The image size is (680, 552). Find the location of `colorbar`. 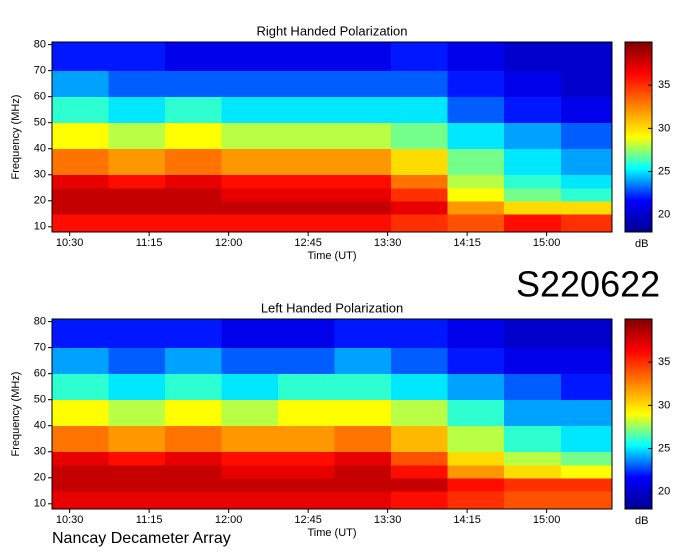

colorbar is located at coordinates (638, 414).